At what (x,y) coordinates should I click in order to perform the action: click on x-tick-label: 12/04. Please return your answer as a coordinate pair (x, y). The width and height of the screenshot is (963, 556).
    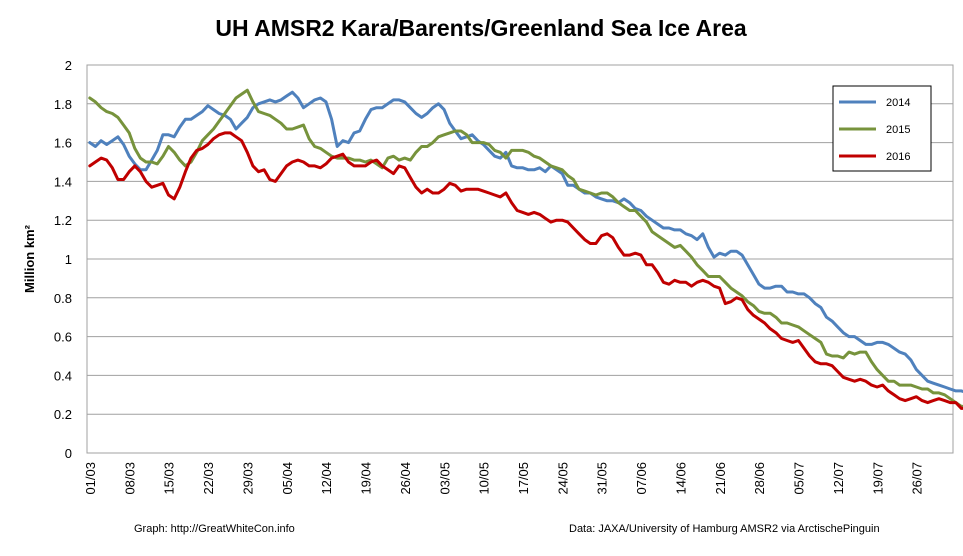
    Looking at the image, I should click on (326, 478).